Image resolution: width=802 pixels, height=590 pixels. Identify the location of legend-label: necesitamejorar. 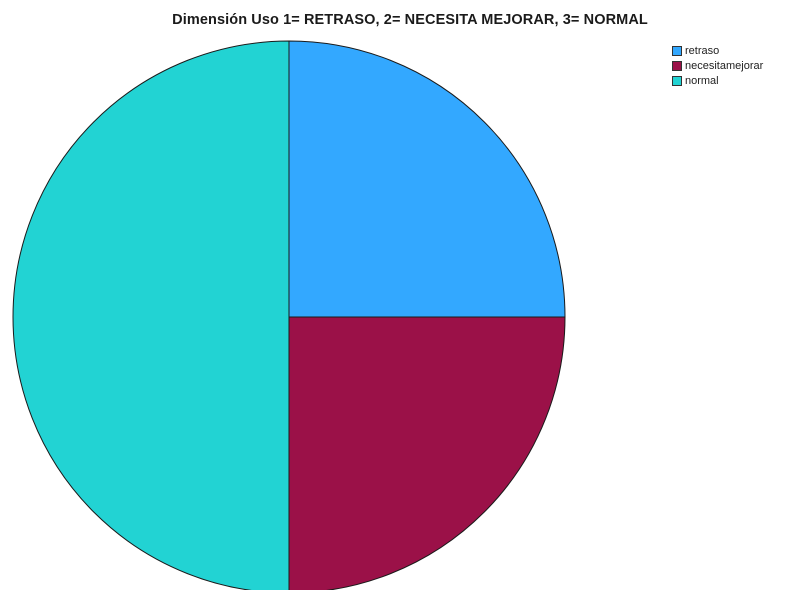
(724, 65).